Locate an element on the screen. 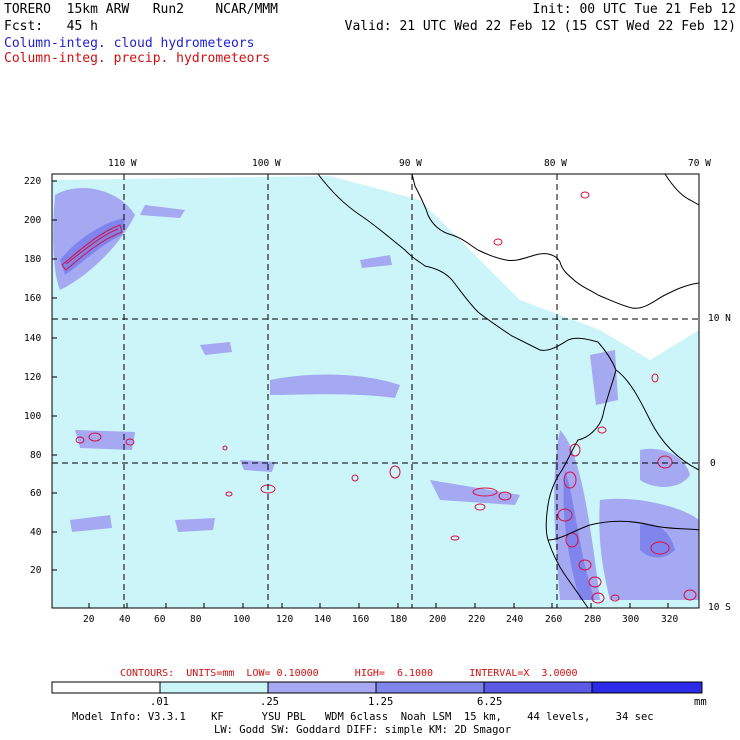 This screenshot has height=740, width=740. lat-label-10n: 10 N is located at coordinates (719, 318).